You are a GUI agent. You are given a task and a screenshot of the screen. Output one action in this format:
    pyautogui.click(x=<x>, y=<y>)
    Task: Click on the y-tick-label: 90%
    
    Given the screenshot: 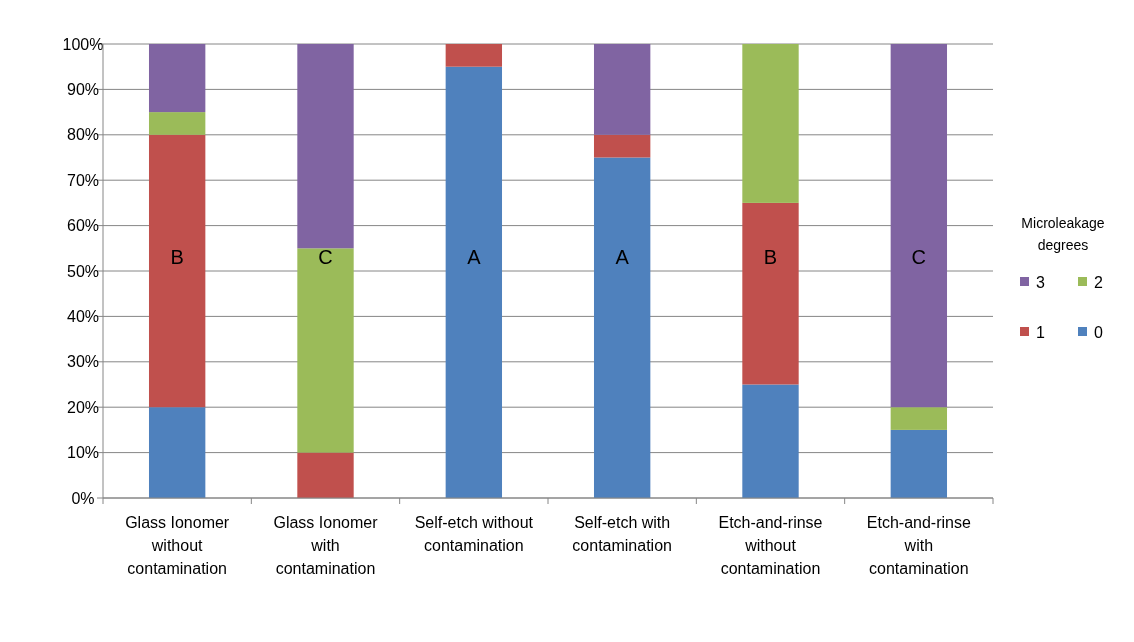 What is the action you would take?
    pyautogui.click(x=83, y=89)
    